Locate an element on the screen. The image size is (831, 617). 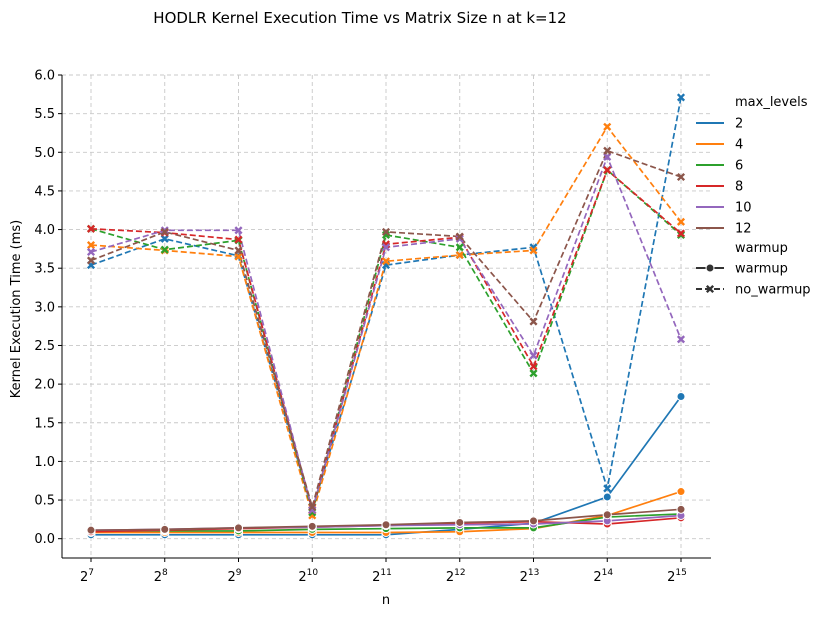
x-tick-exponent: 11 is located at coordinates (385, 573).